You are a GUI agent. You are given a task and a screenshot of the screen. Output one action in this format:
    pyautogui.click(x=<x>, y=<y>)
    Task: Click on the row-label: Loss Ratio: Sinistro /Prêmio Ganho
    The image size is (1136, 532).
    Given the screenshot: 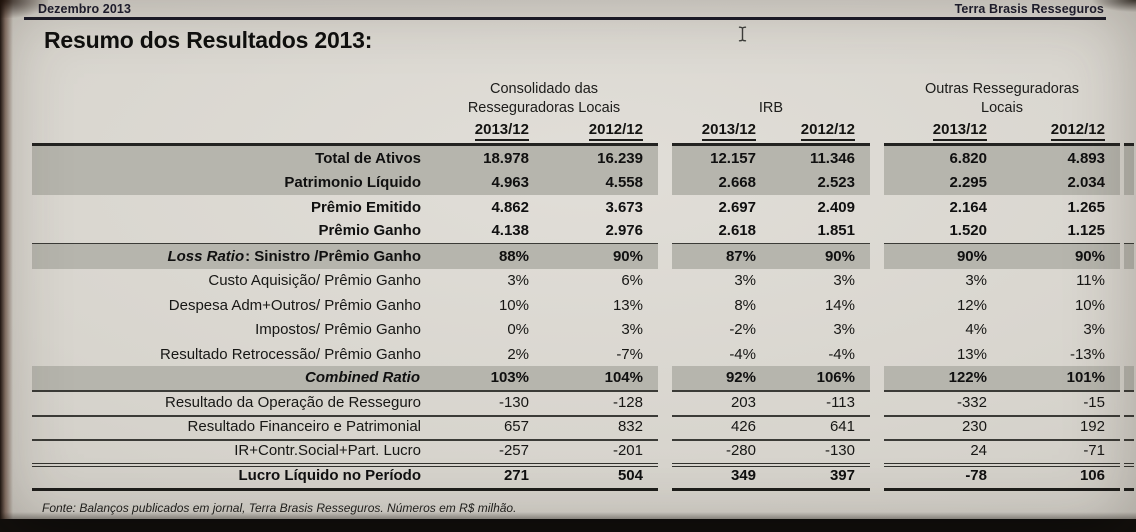 What is the action you would take?
    pyautogui.click(x=231, y=256)
    